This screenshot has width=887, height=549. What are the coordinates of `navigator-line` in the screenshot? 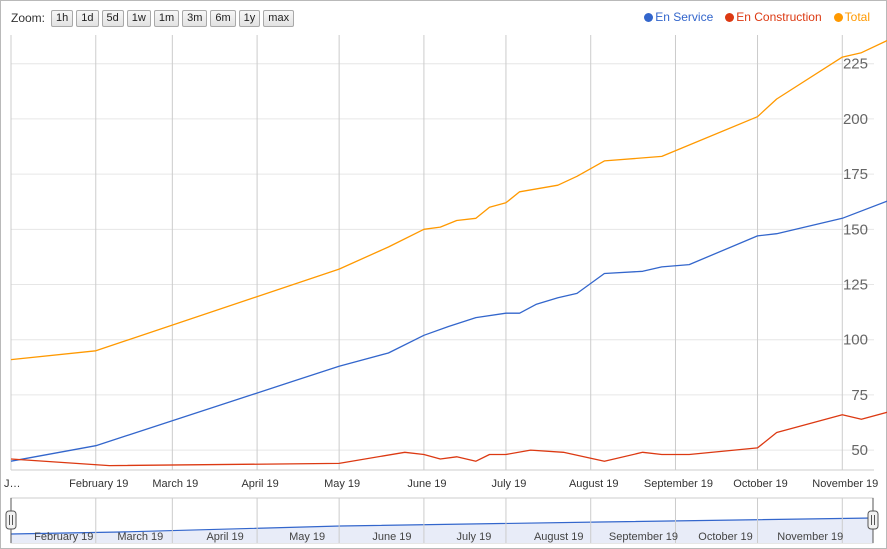 It's located at (442, 526).